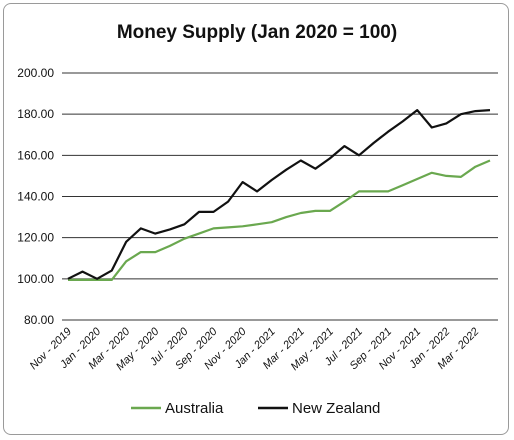 The height and width of the screenshot is (440, 514). Describe the element at coordinates (35, 114) in the screenshot. I see `y-tick-label: 180.00` at that location.